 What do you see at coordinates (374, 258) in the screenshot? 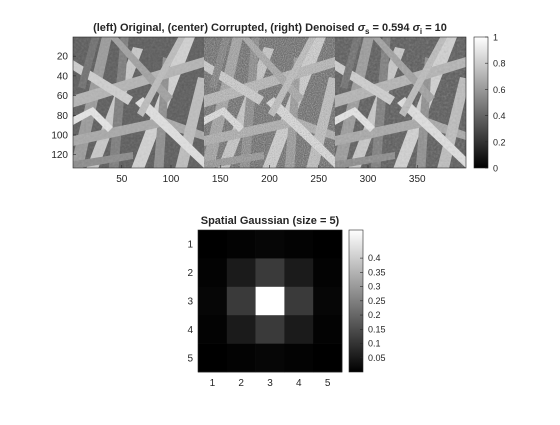
I see `gaussian-colorbar-tick-label: 0.4` at bounding box center [374, 258].